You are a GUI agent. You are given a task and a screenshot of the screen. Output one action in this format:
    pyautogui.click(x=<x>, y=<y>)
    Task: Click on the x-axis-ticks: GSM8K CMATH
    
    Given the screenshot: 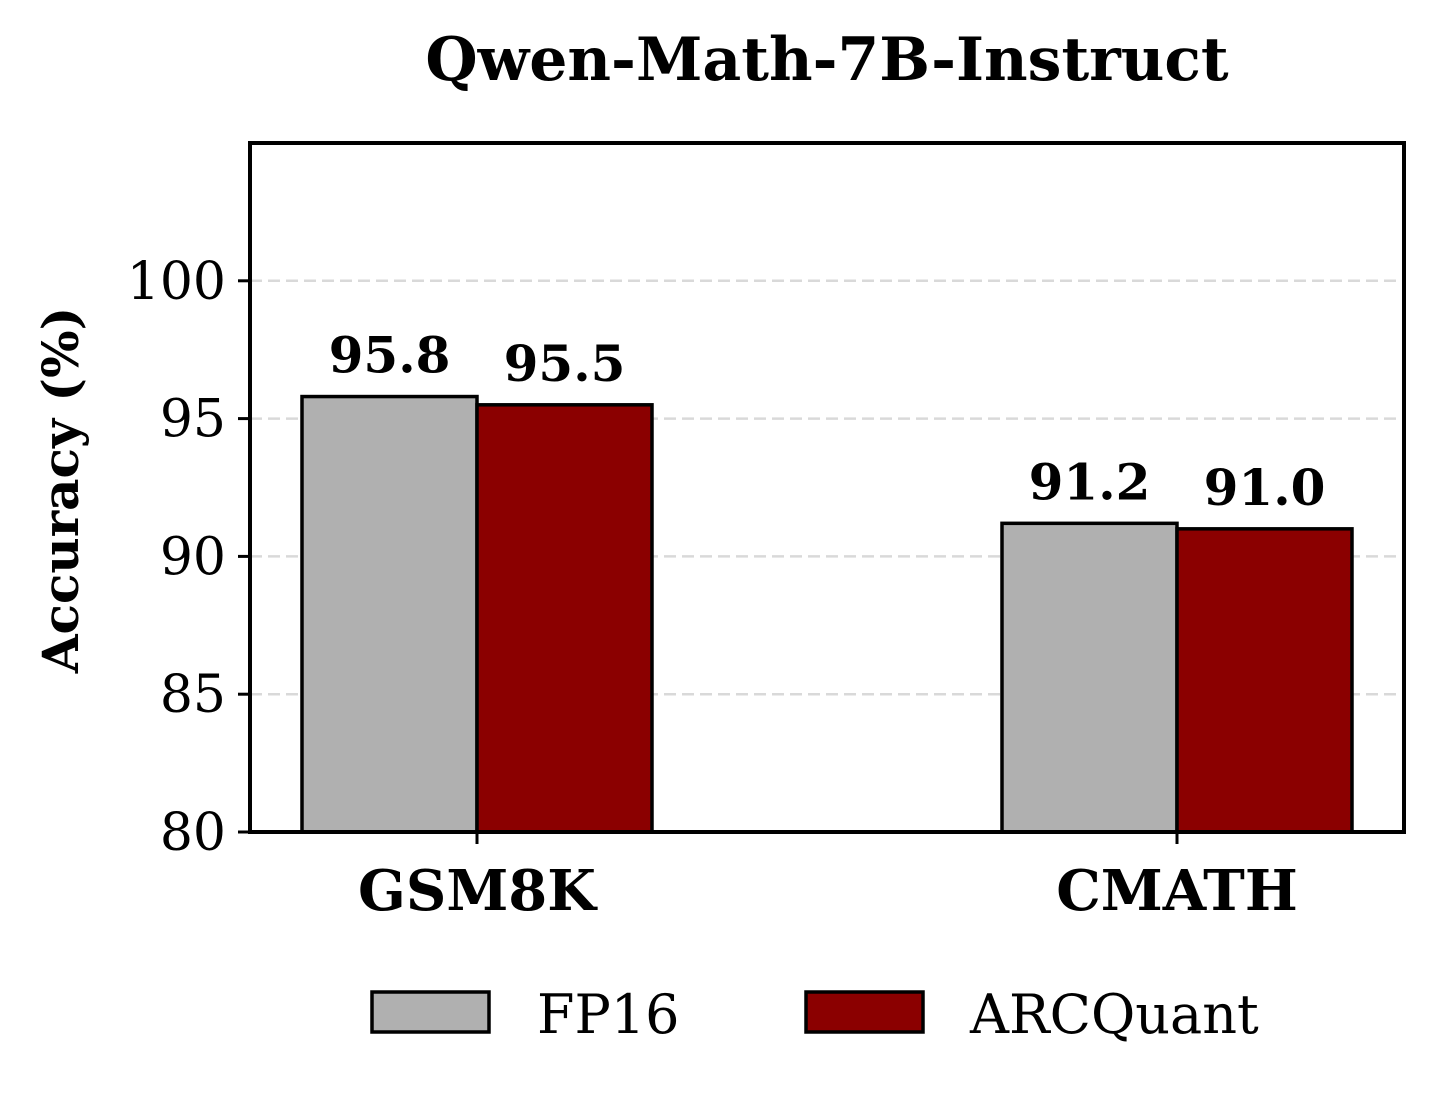 What is the action you would take?
    pyautogui.click(x=828, y=878)
    